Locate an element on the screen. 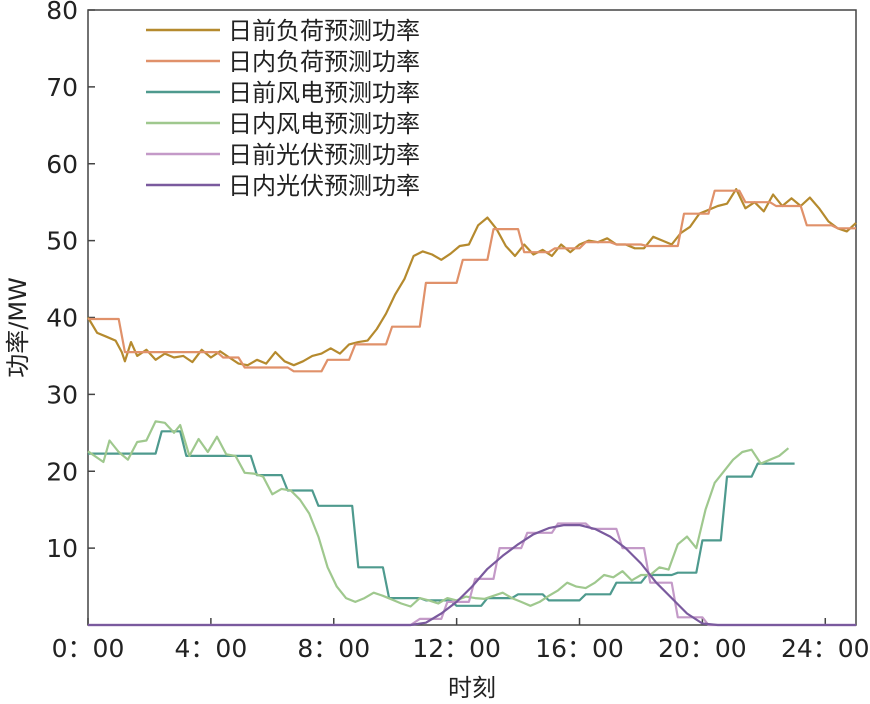 This screenshot has width=870, height=704. x-tick-label: 4：00 is located at coordinates (211, 648).